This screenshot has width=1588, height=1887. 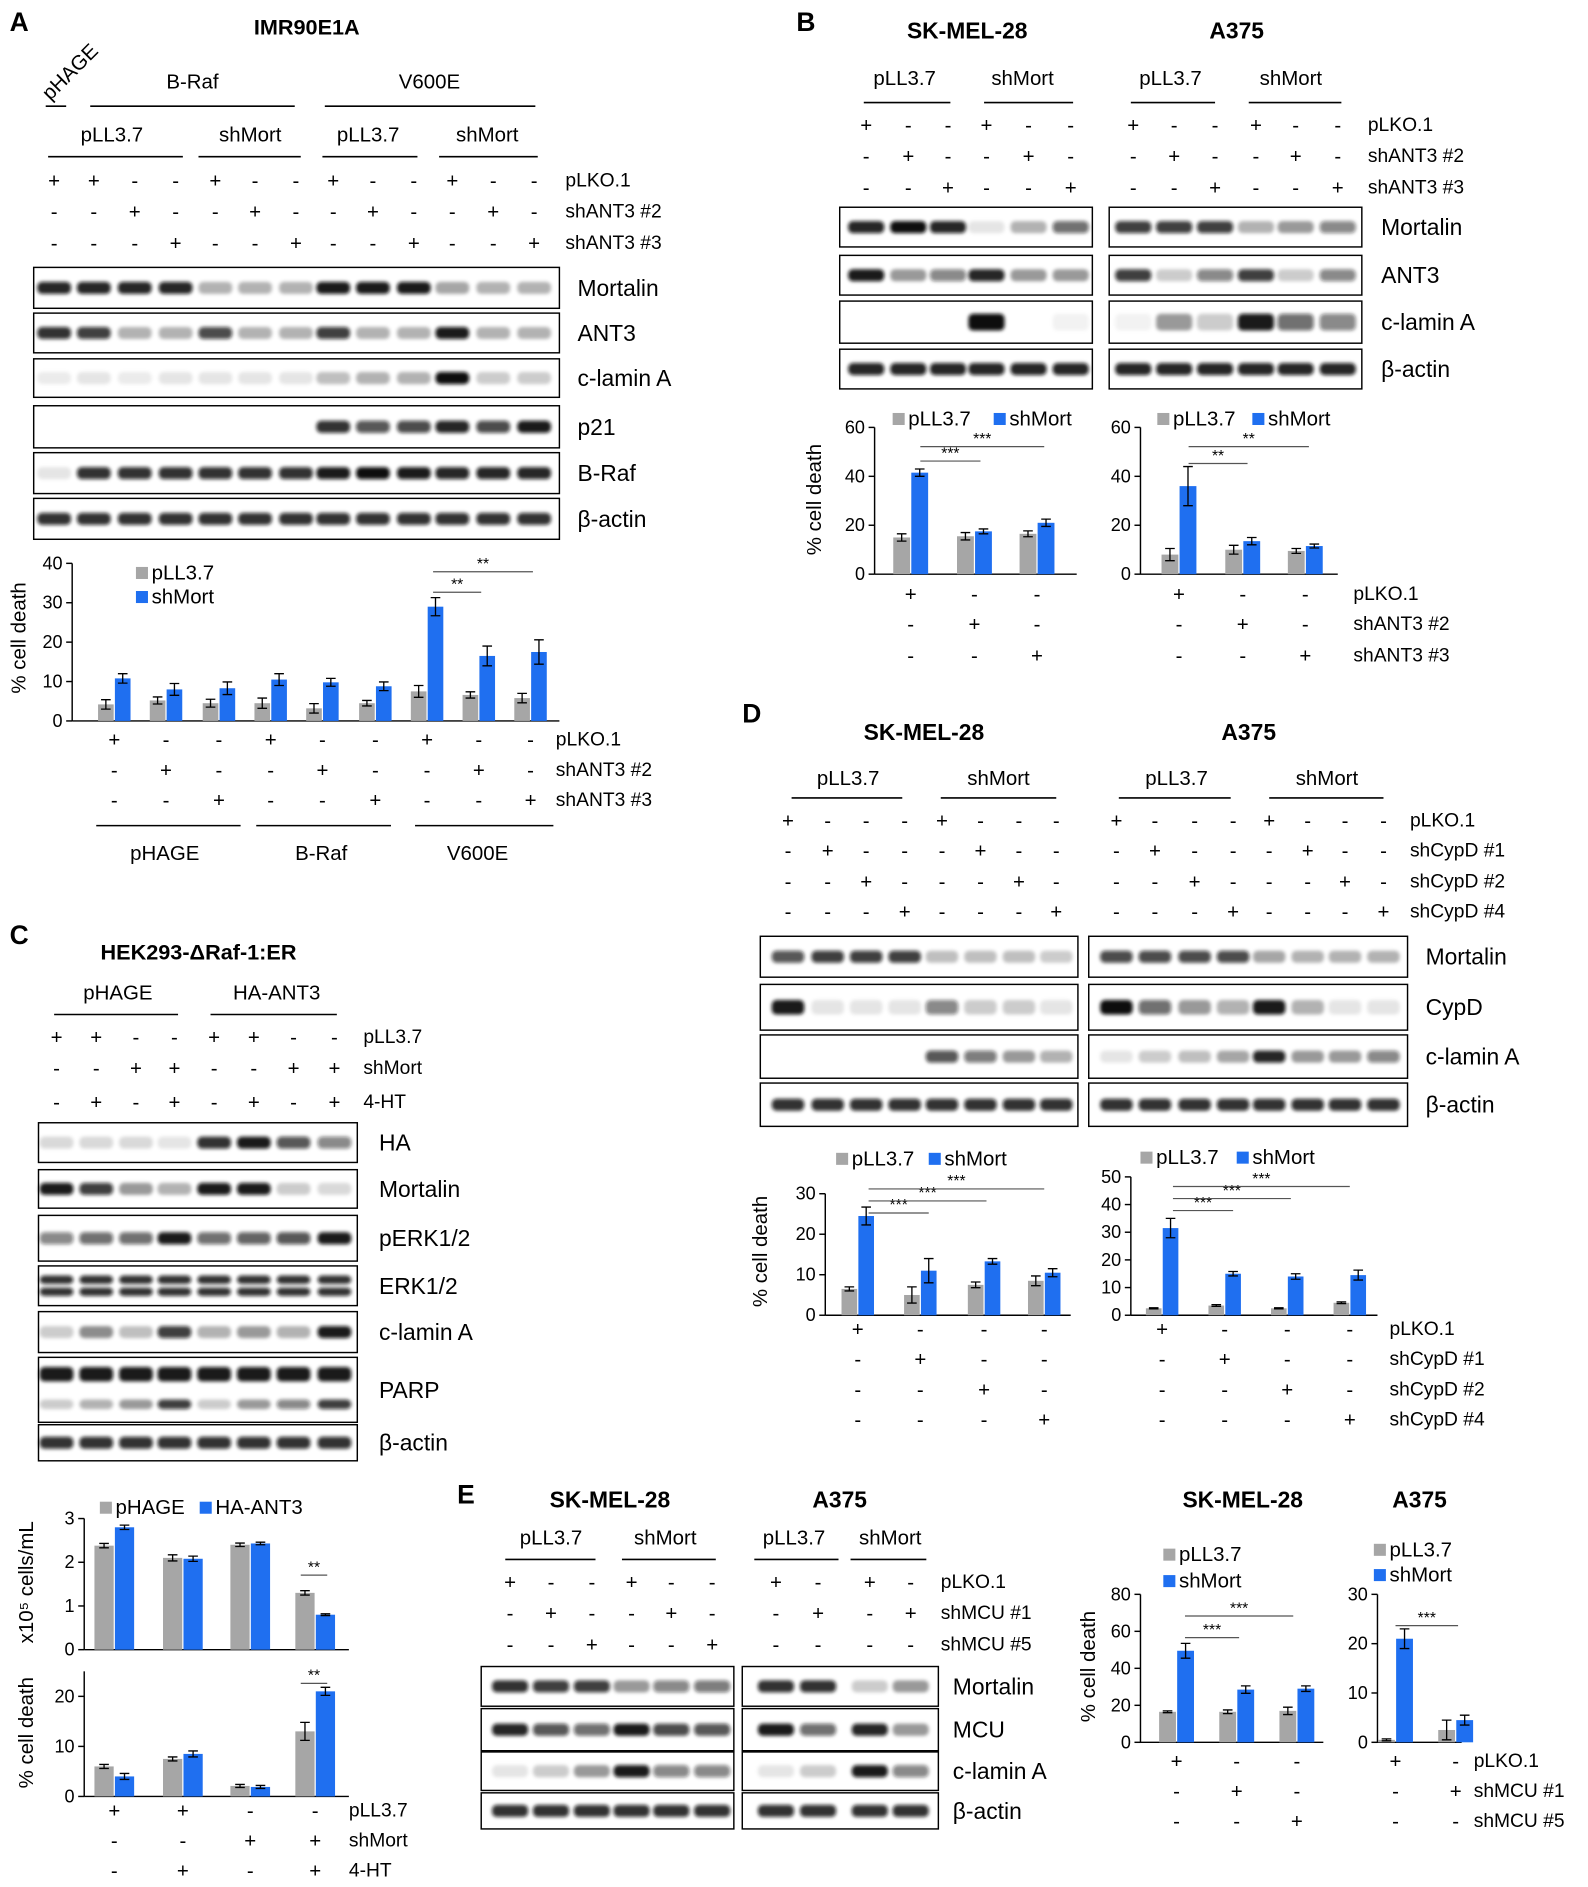 What do you see at coordinates (19, 22) in the screenshot?
I see `panel-letter: A` at bounding box center [19, 22].